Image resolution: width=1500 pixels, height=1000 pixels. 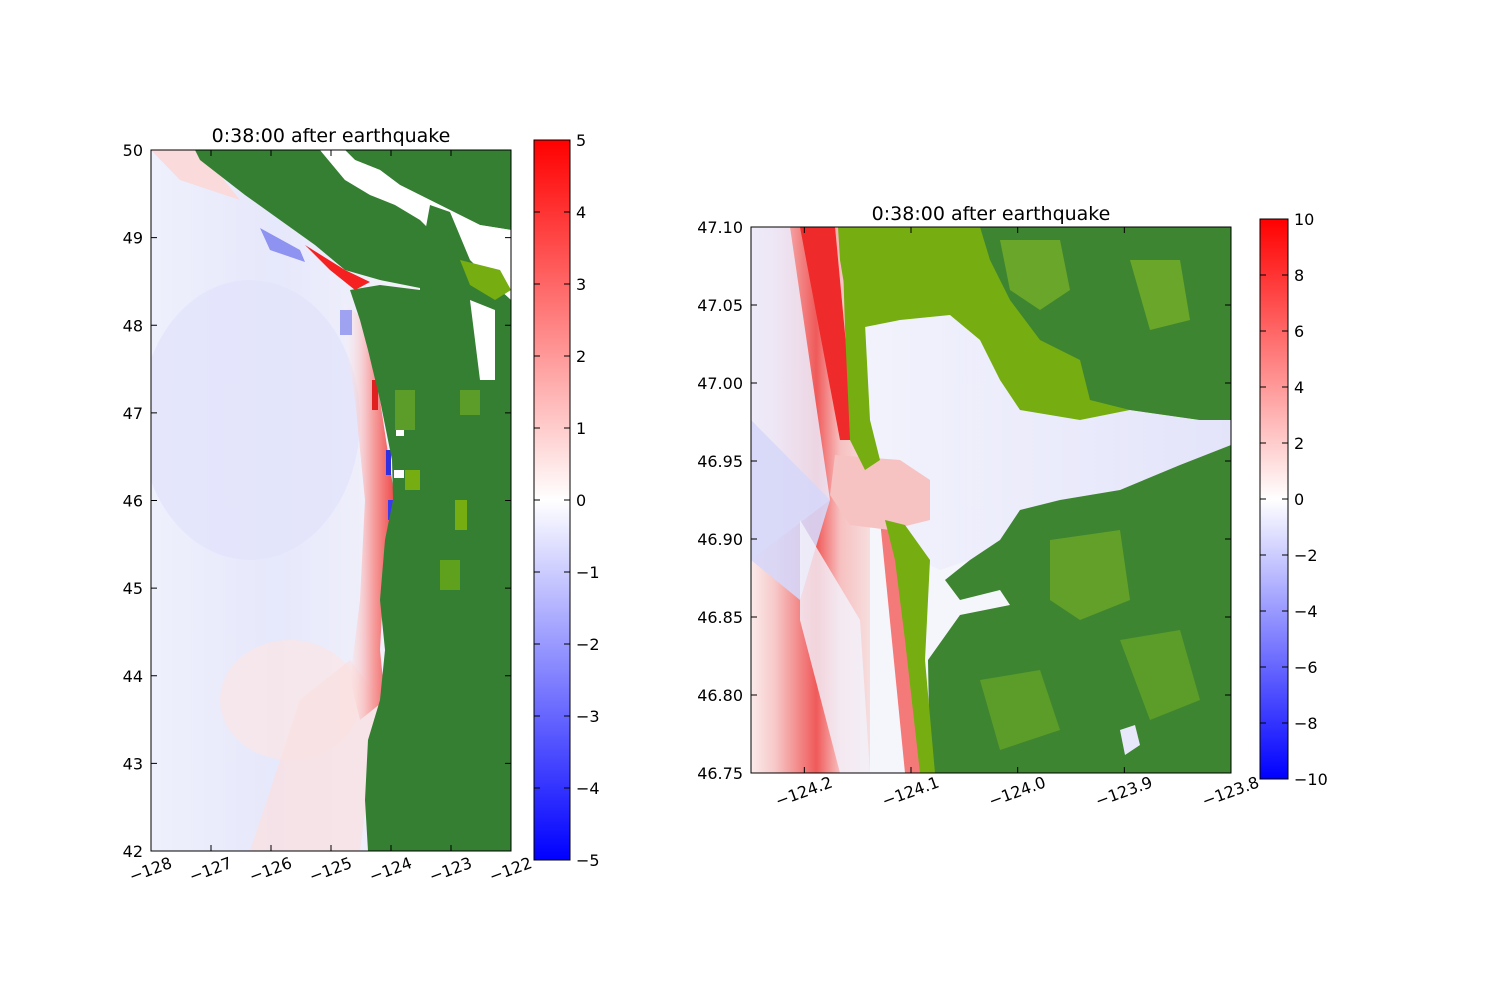 I want to click on y-tick-label: 46.85, so click(x=720, y=617).